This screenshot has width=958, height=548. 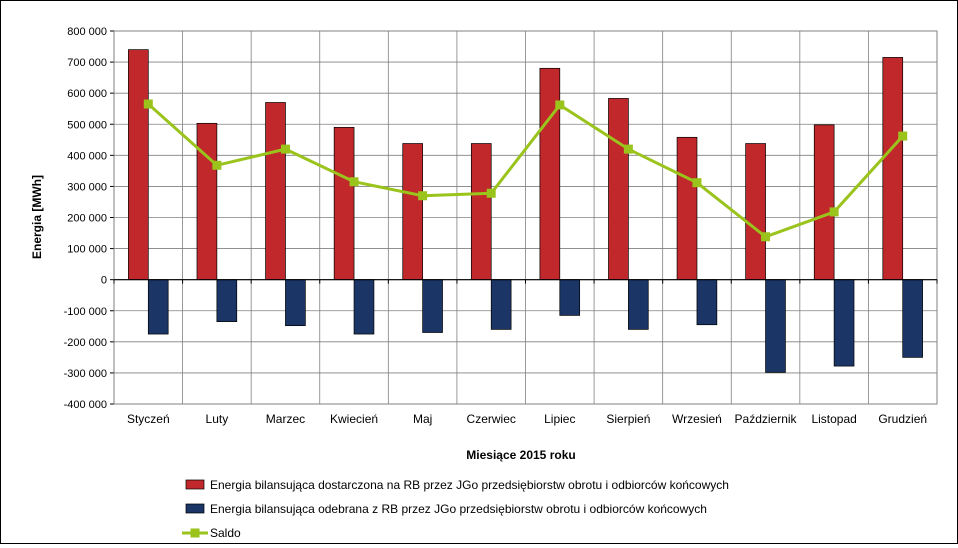 What do you see at coordinates (225, 533) in the screenshot?
I see `legend-label: Saldo` at bounding box center [225, 533].